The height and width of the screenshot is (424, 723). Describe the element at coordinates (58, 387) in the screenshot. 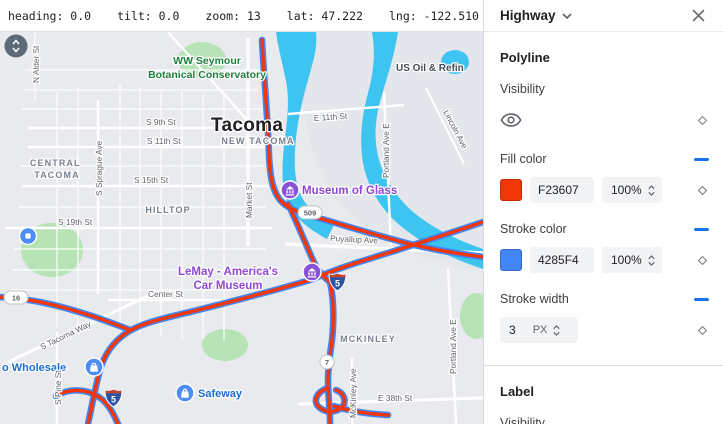

I see `street-label: S Pine St` at that location.